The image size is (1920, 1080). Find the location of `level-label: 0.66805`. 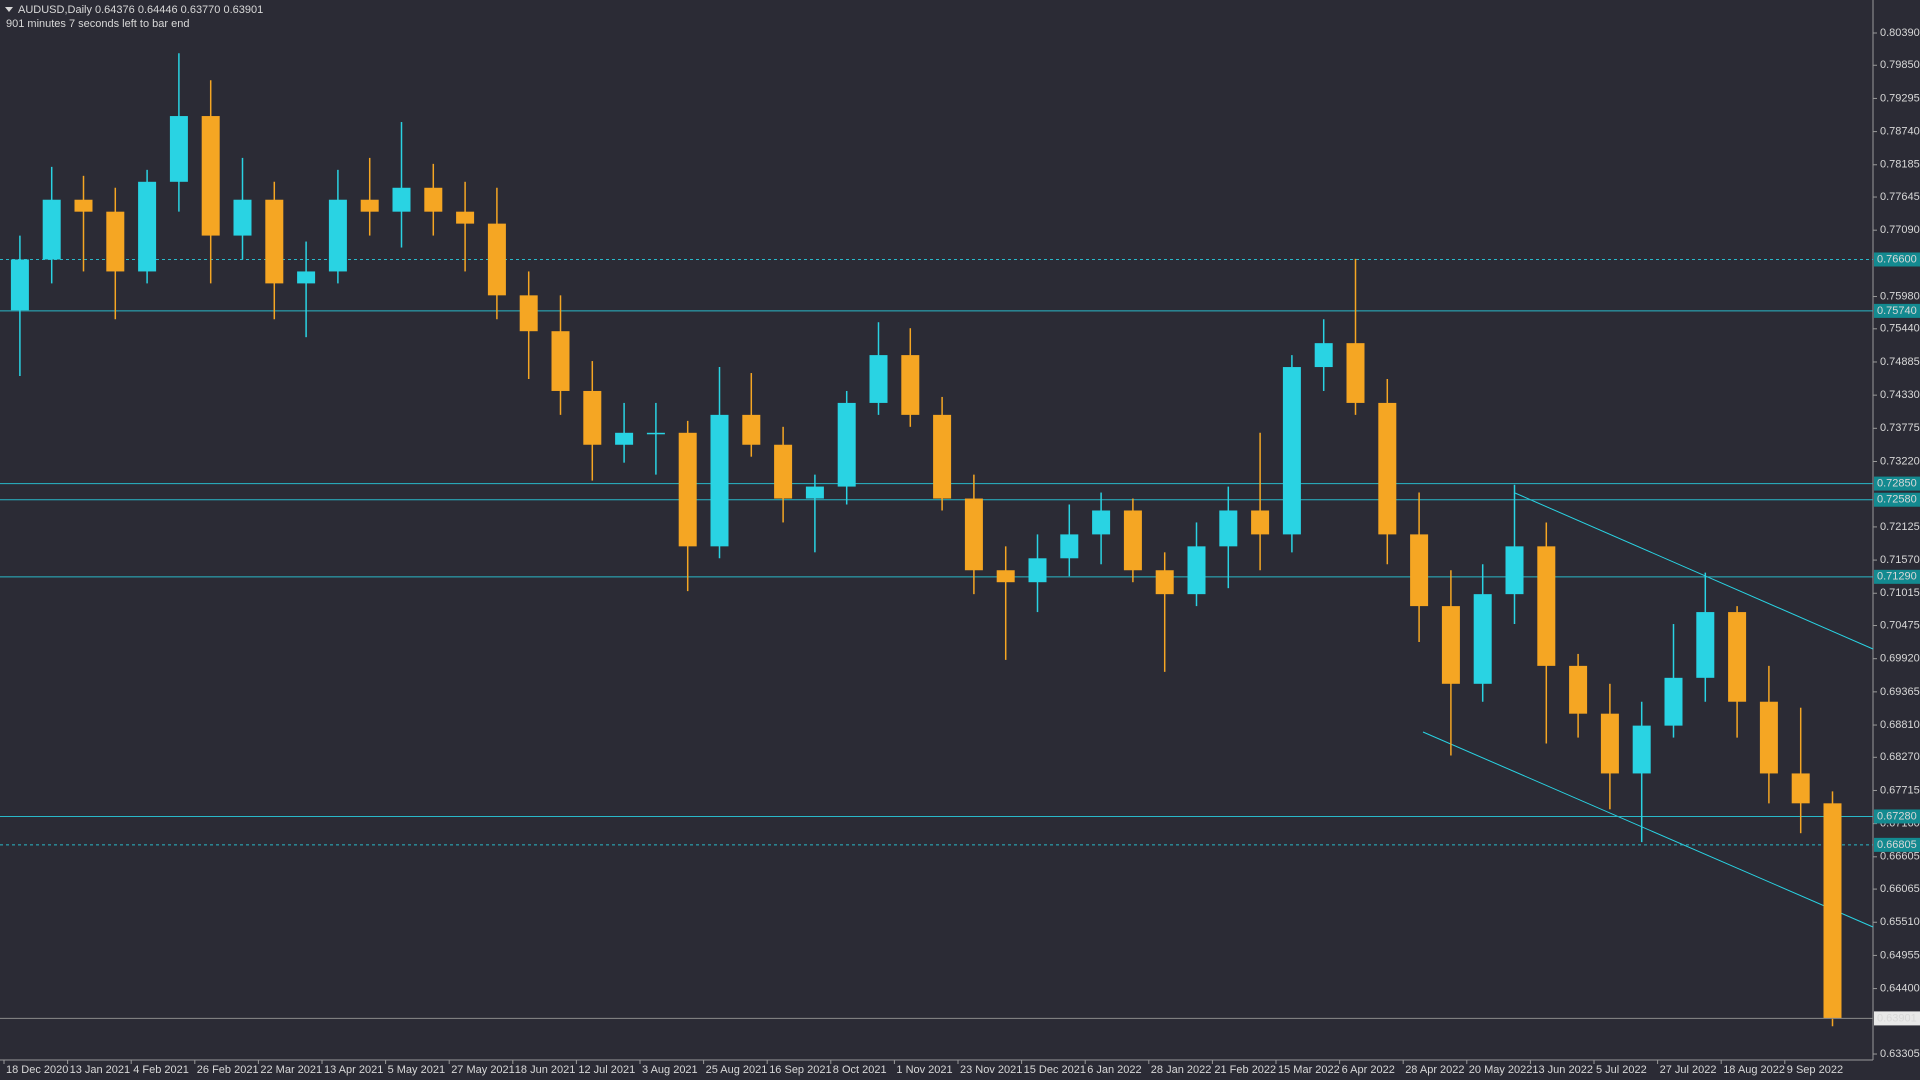

level-label: 0.66805 is located at coordinates (1897, 845).